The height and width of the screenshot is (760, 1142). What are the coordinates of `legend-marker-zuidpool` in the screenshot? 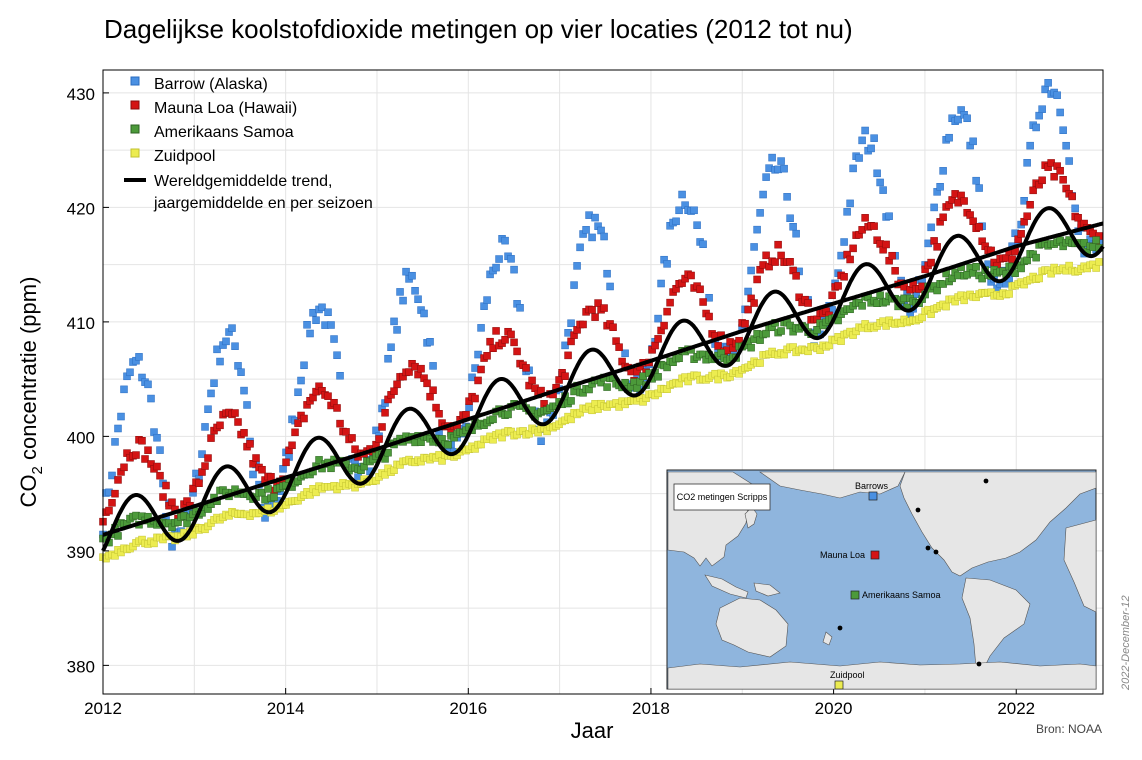 It's located at (135, 153).